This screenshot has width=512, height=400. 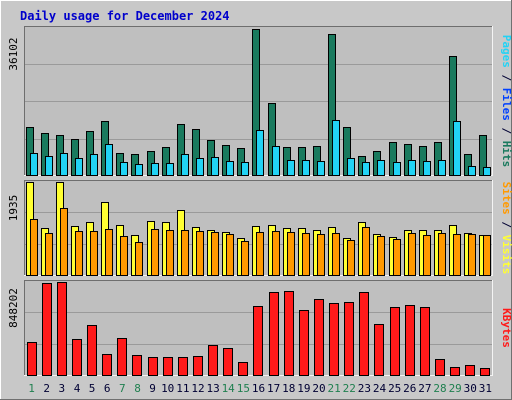 What do you see at coordinates (229, 388) in the screenshot?
I see `day-label-14: 14` at bounding box center [229, 388].